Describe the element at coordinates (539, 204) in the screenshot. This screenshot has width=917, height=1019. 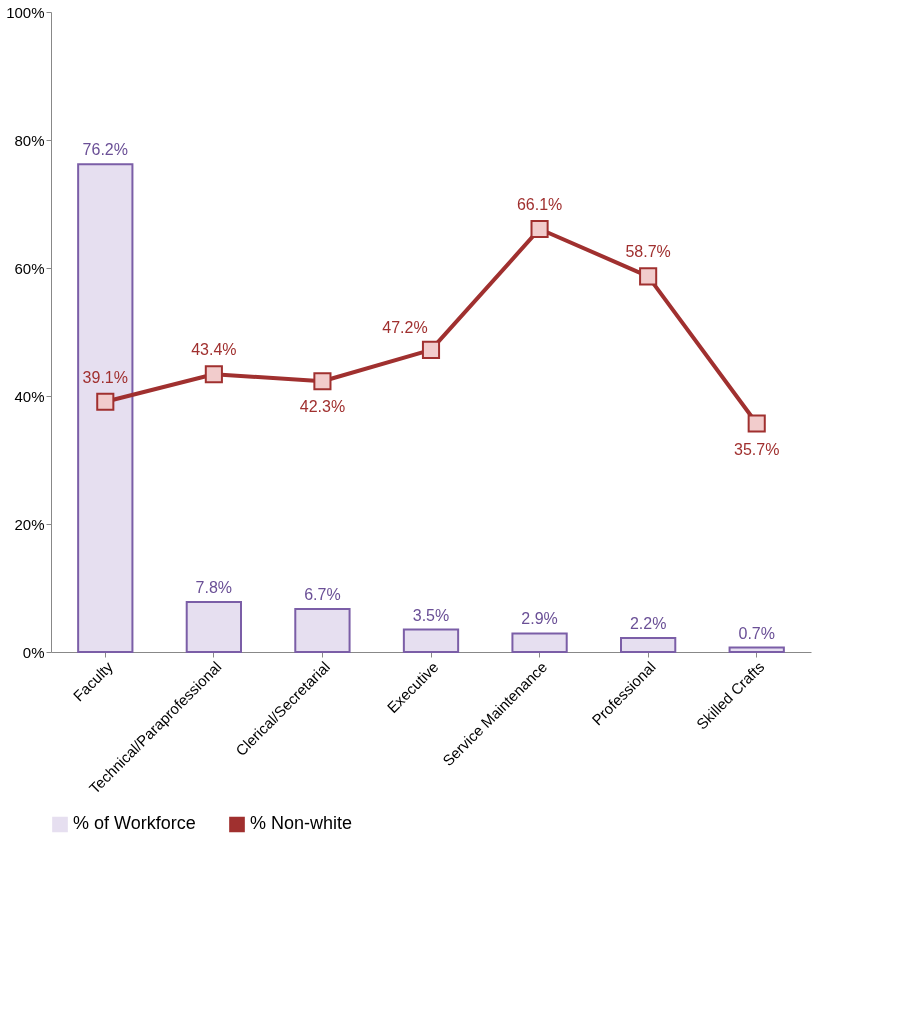
I see `data-label: 66.1%` at that location.